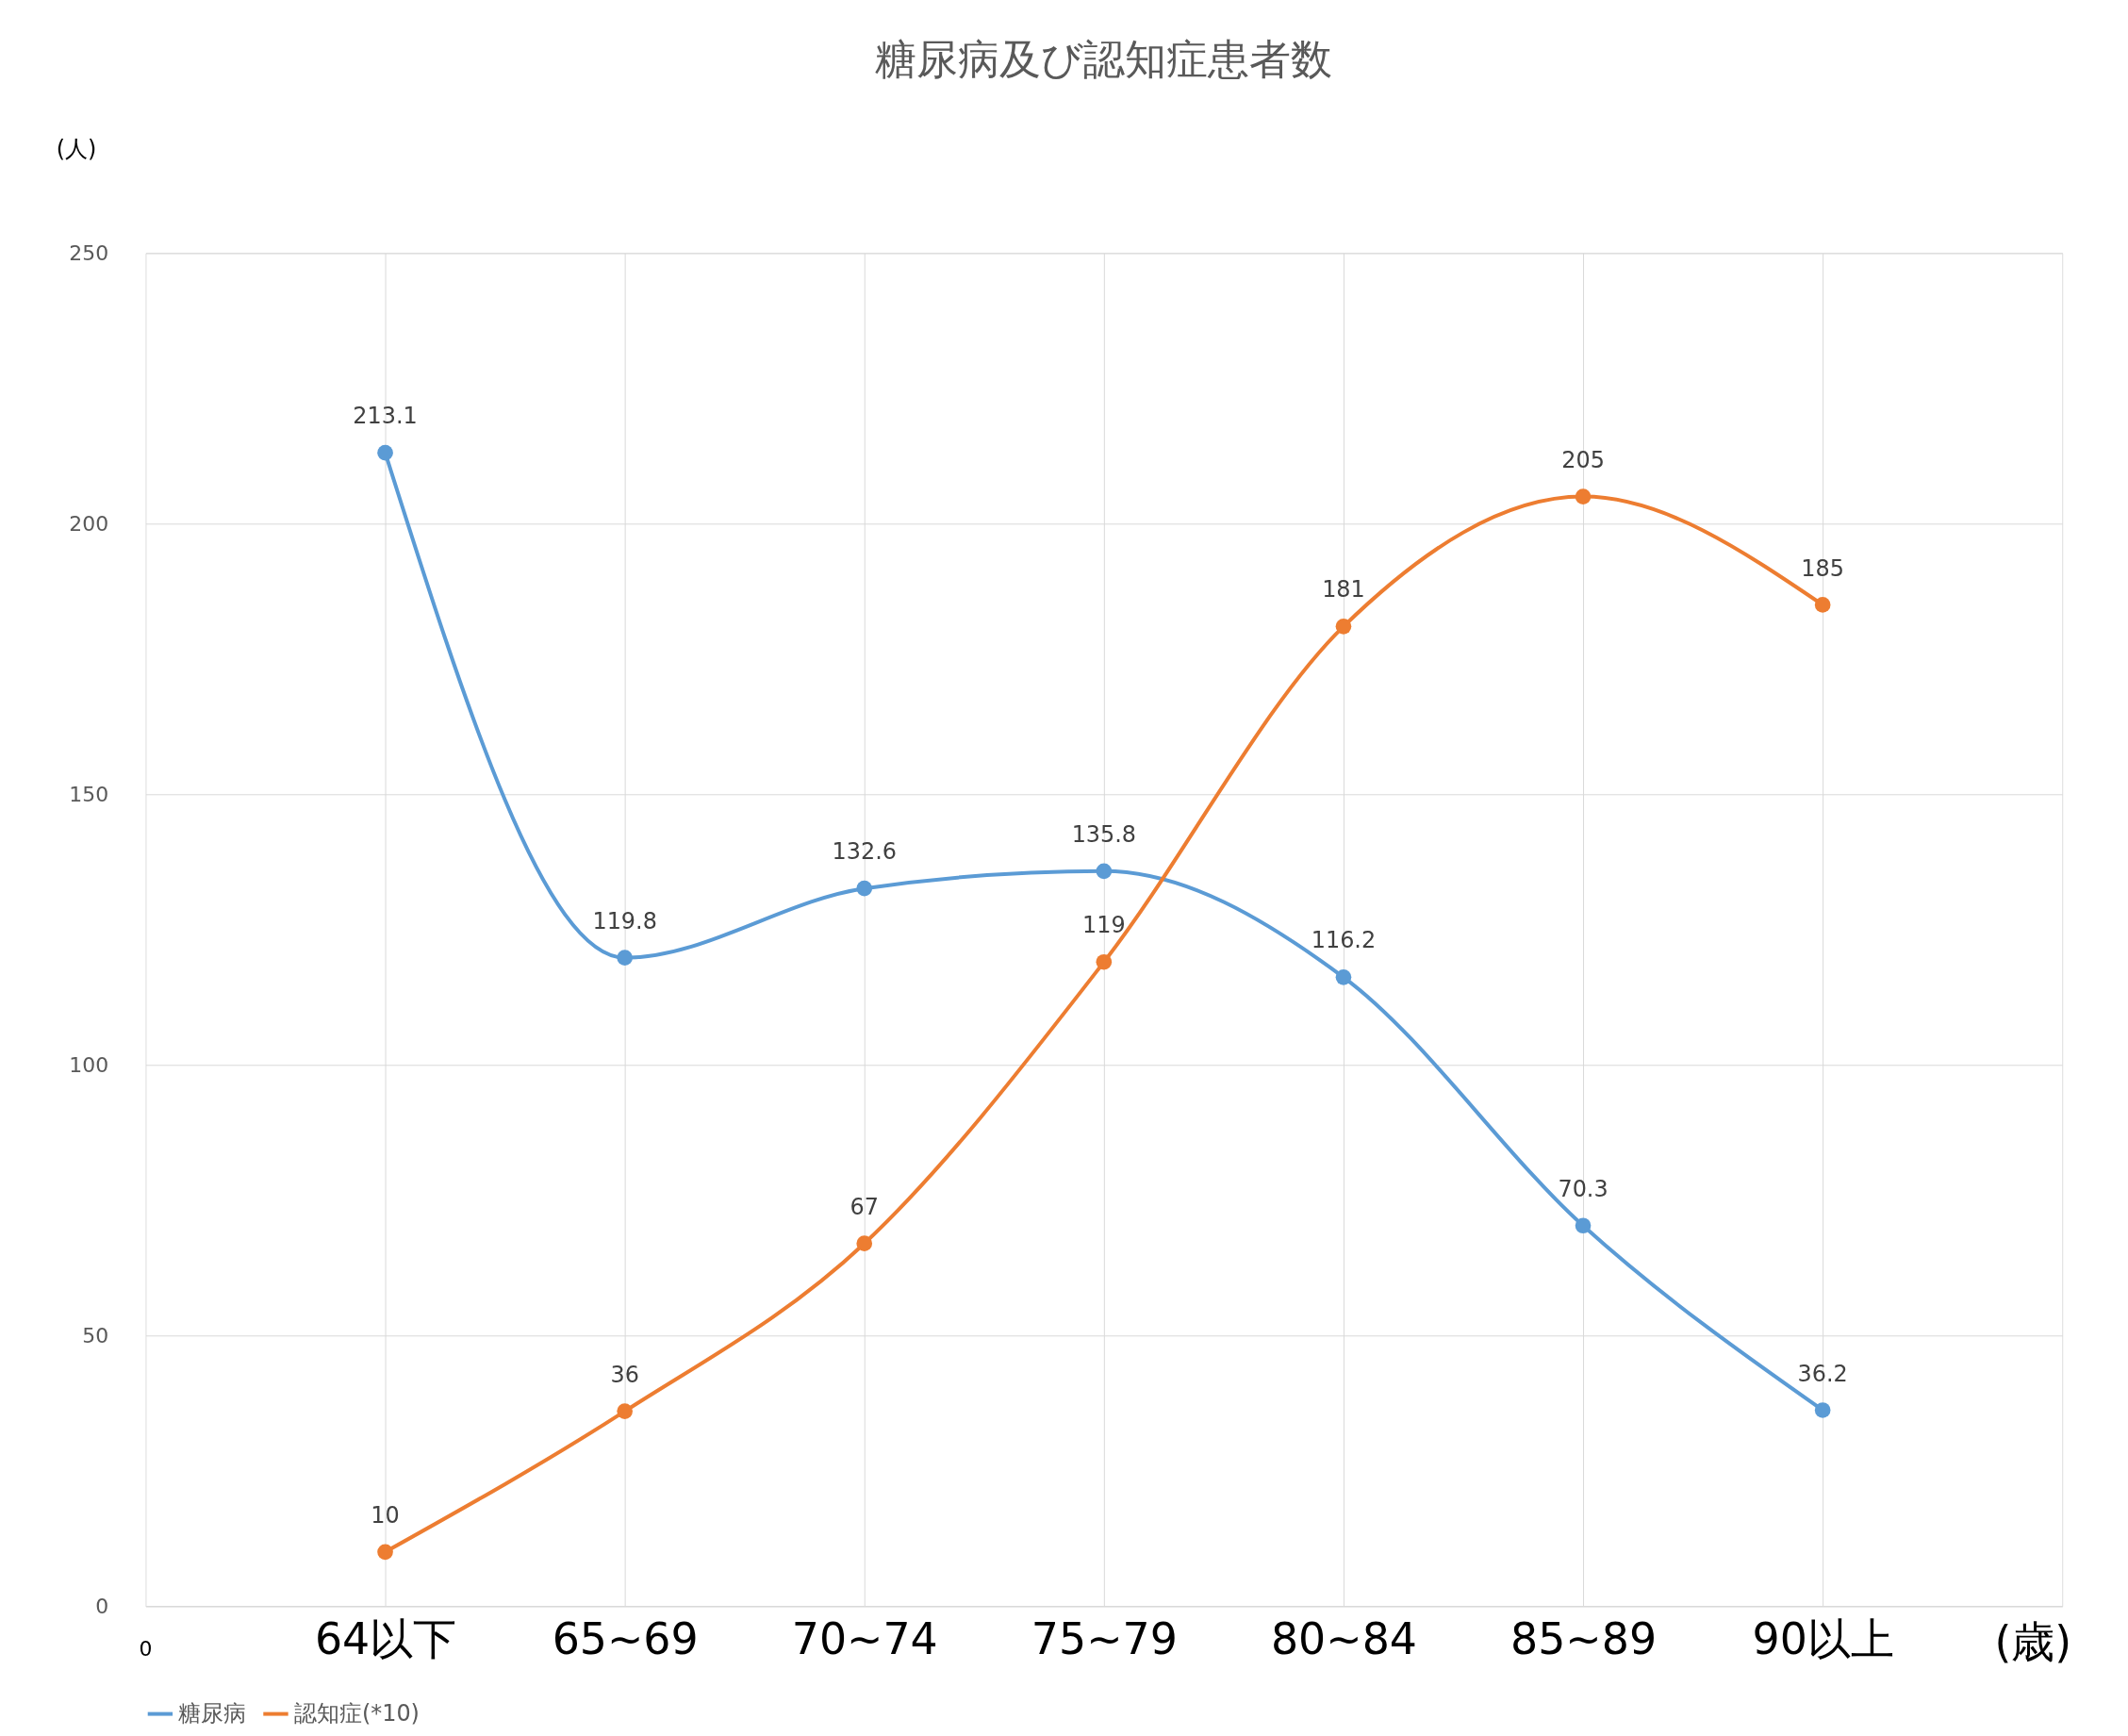 The height and width of the screenshot is (1736, 2128). Describe the element at coordinates (1822, 568) in the screenshot. I see `data-label: 185` at that location.